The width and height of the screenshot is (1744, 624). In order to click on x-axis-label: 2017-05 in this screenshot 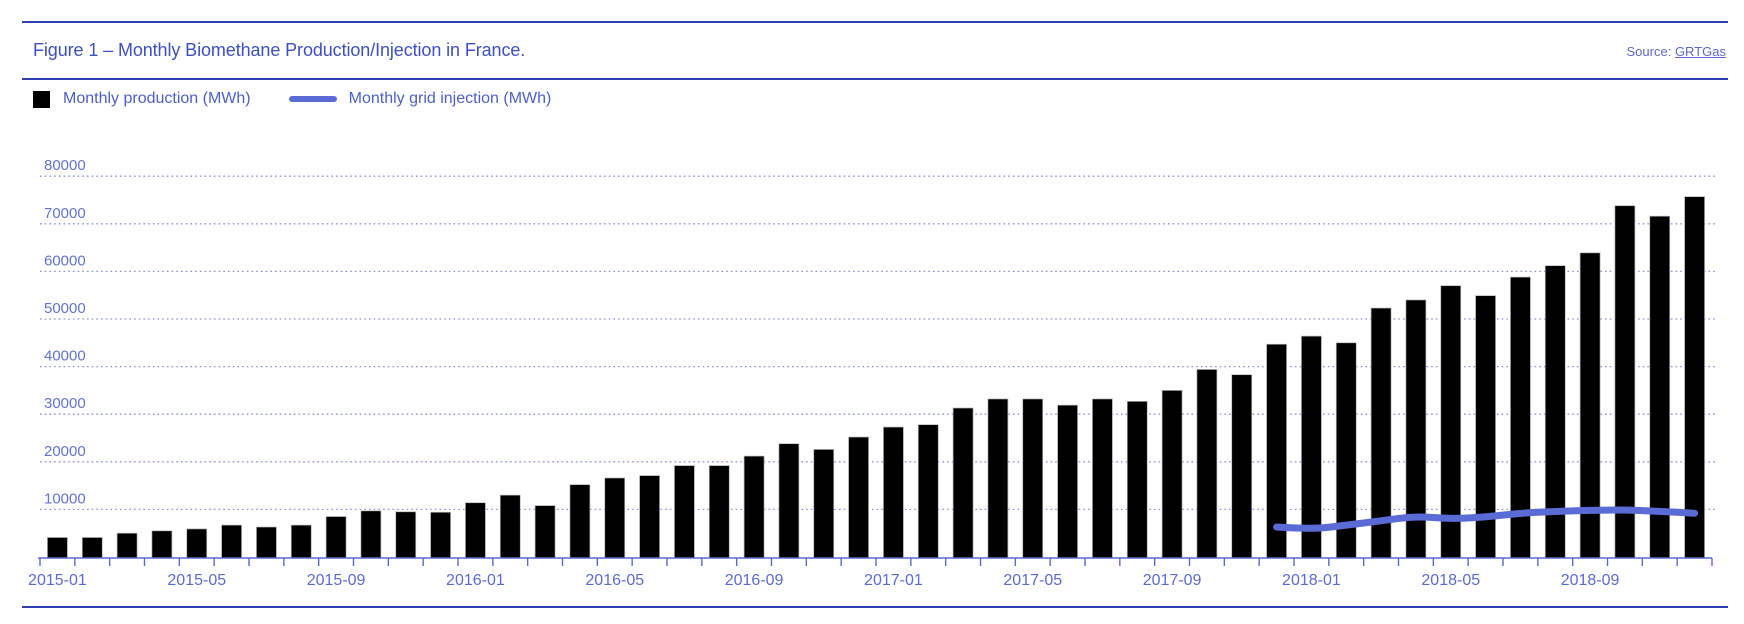, I will do `click(1032, 580)`.